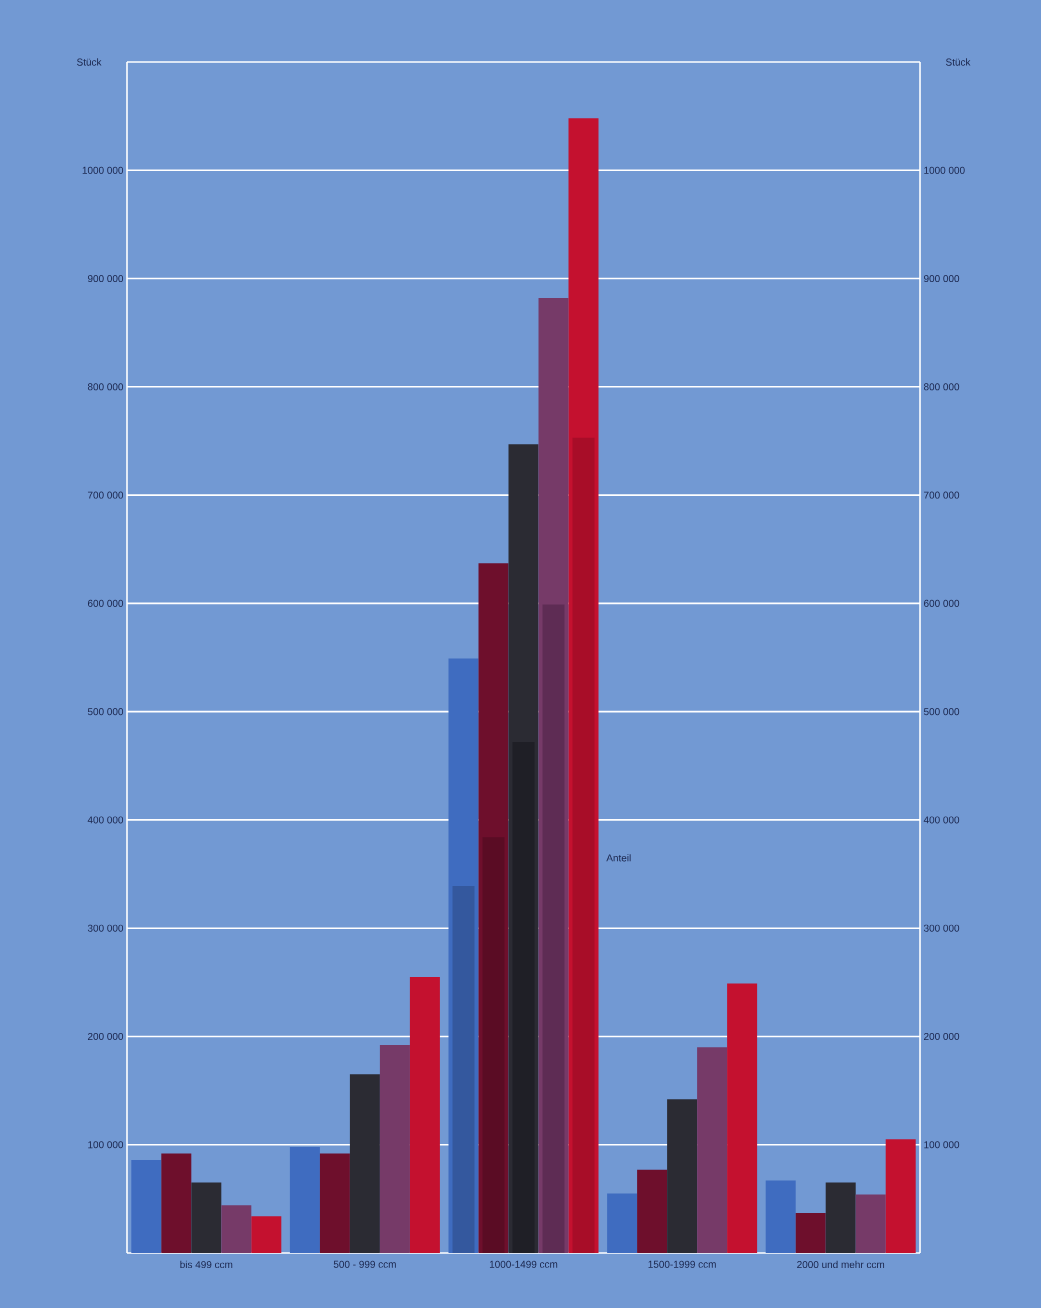 The width and height of the screenshot is (1041, 1308). What do you see at coordinates (941, 820) in the screenshot?
I see `y2-tick-label: 400 000` at bounding box center [941, 820].